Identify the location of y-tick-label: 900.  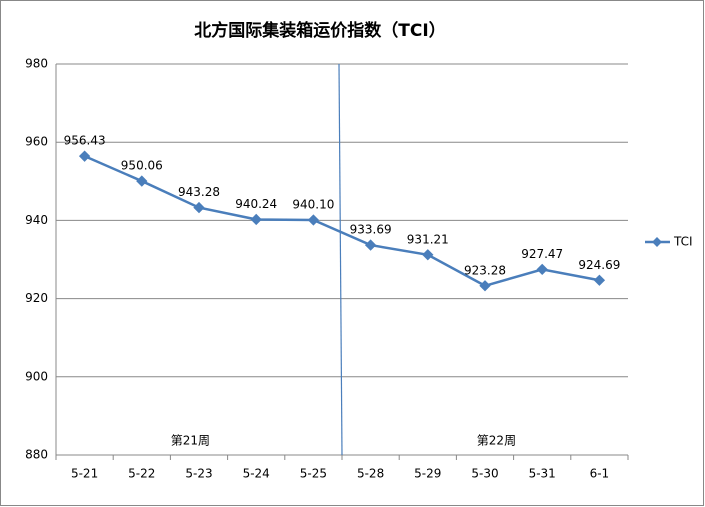
(36, 376).